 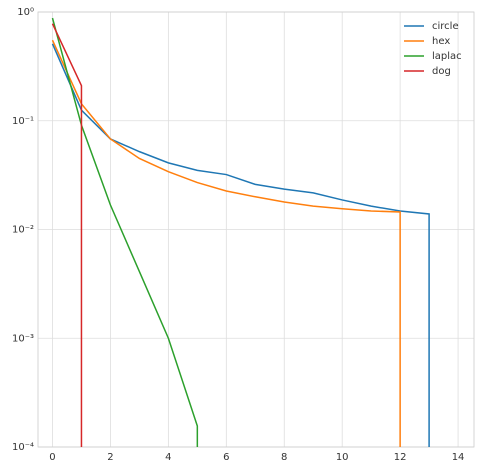 I want to click on line, so click(x=67, y=235).